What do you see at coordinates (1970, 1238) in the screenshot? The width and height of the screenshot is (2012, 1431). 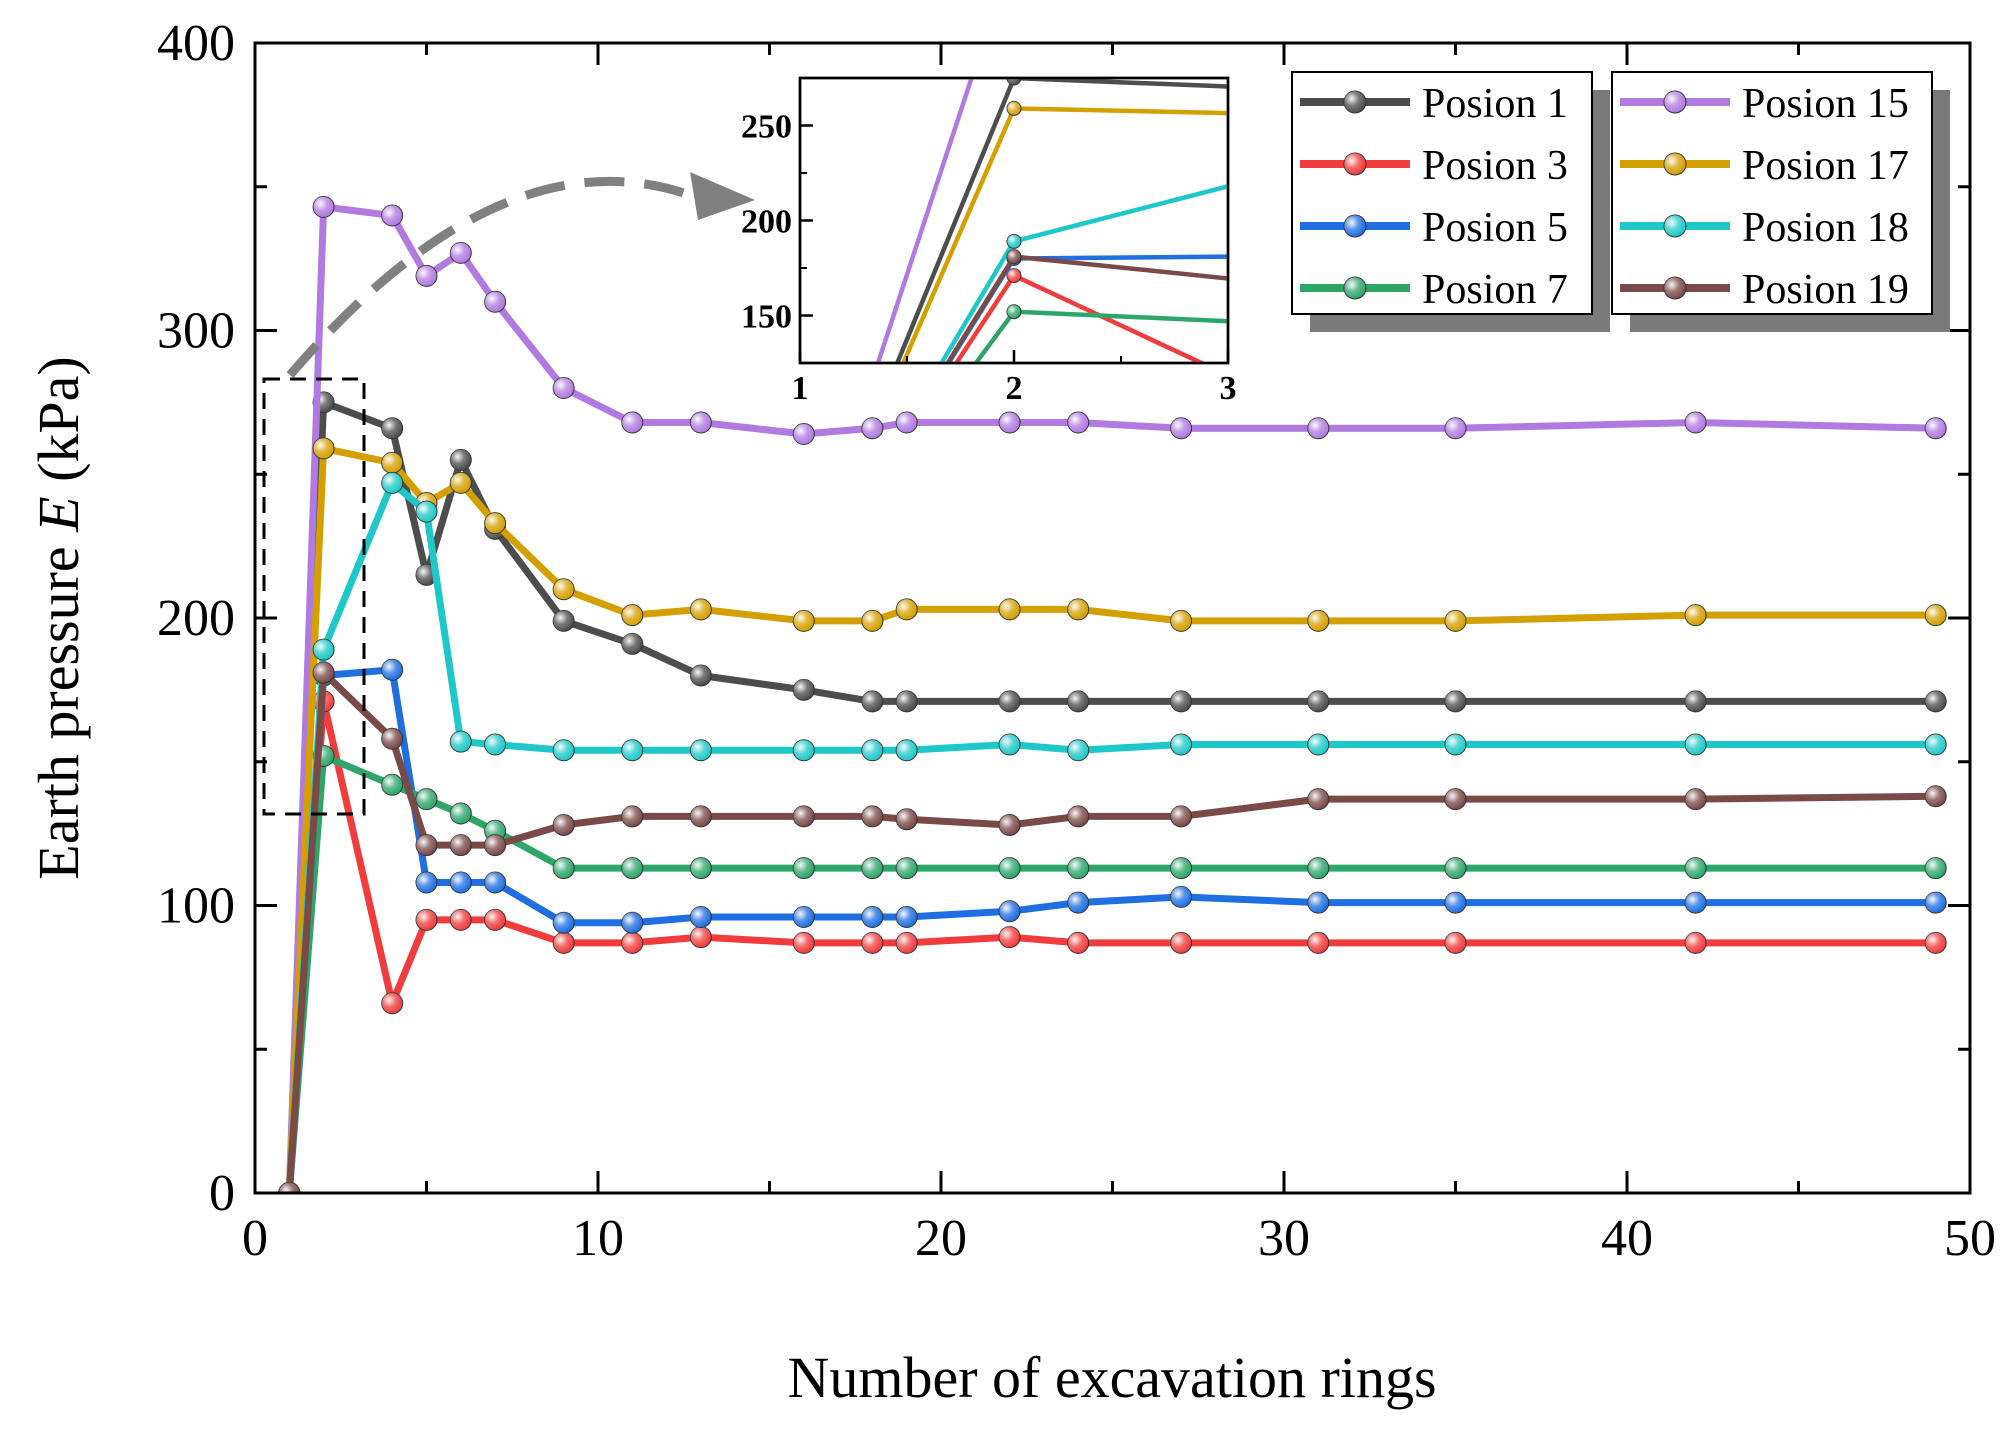 I see `x-tick-label: 50` at bounding box center [1970, 1238].